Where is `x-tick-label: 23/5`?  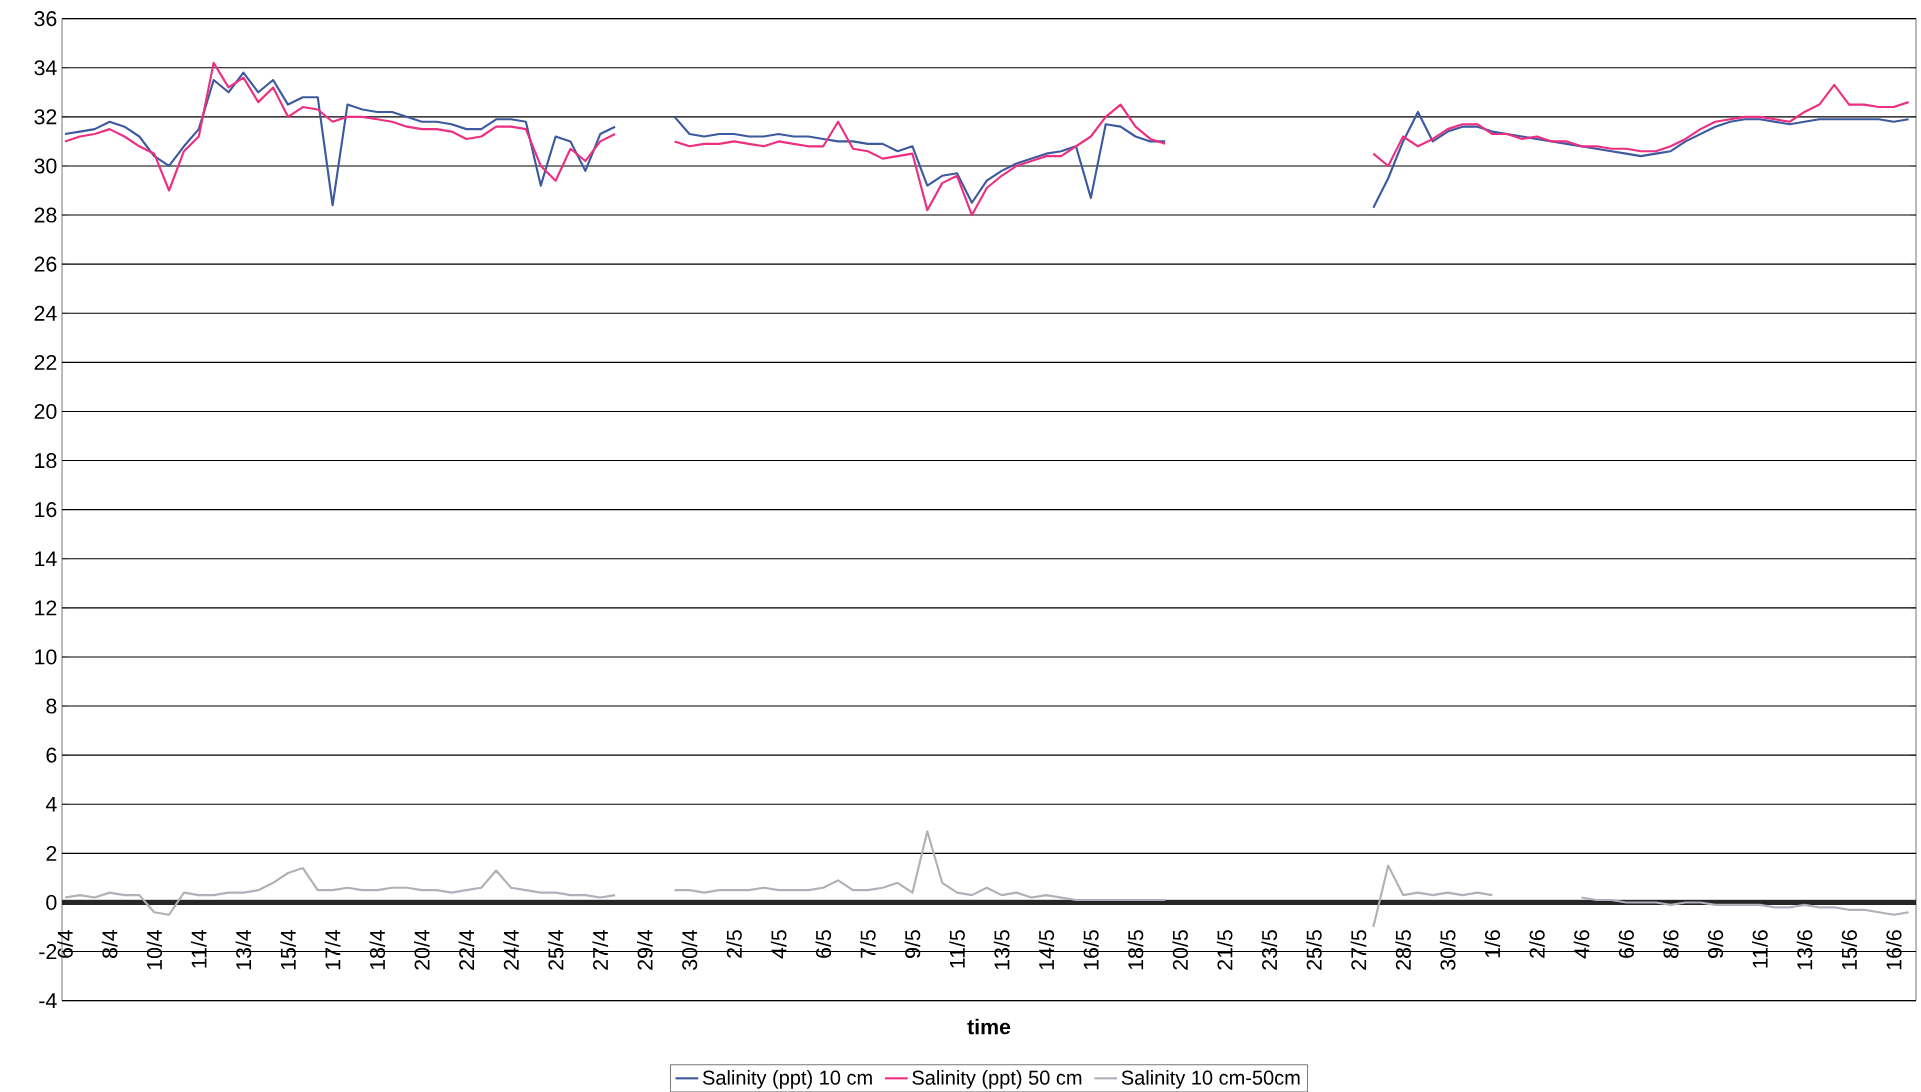 x-tick-label: 23/5 is located at coordinates (1269, 950).